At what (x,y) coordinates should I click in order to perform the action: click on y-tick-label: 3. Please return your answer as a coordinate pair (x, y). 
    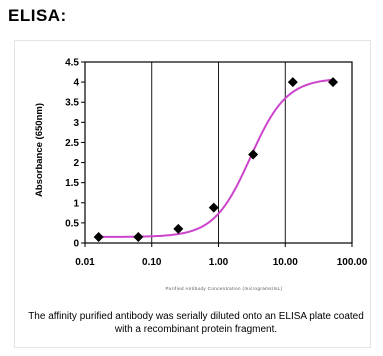
    Looking at the image, I should click on (76, 123).